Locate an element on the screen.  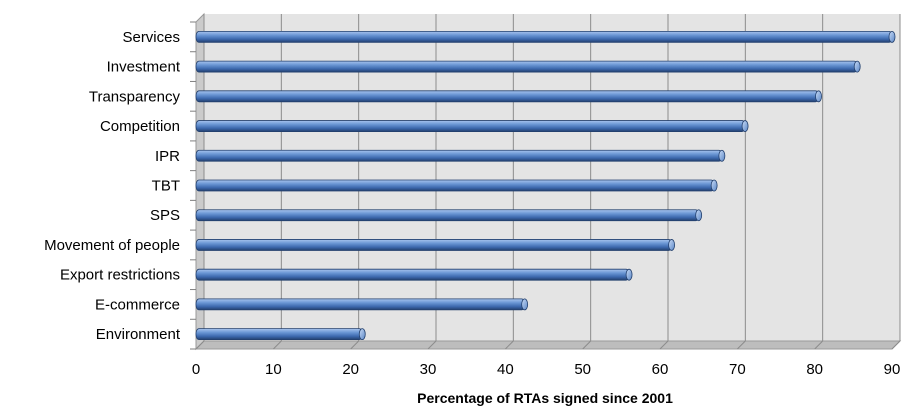
x-tick-label: 90 is located at coordinates (892, 369).